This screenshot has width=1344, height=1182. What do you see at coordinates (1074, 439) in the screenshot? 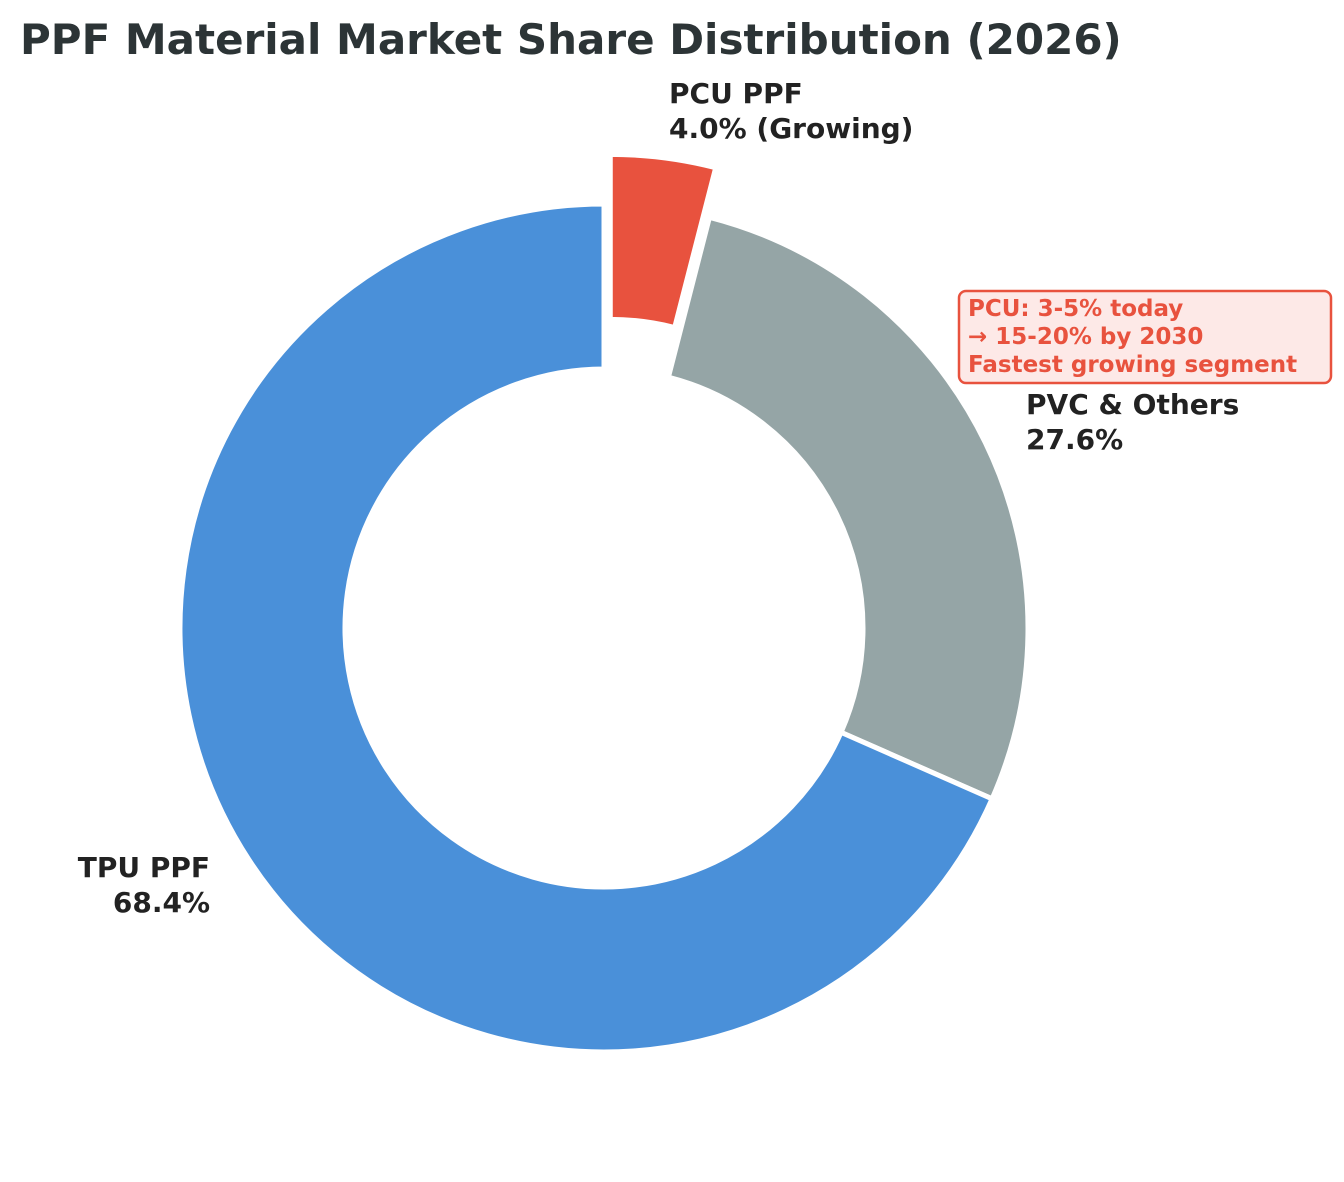
I see `slice-label-percent: 27.6%` at bounding box center [1074, 439].